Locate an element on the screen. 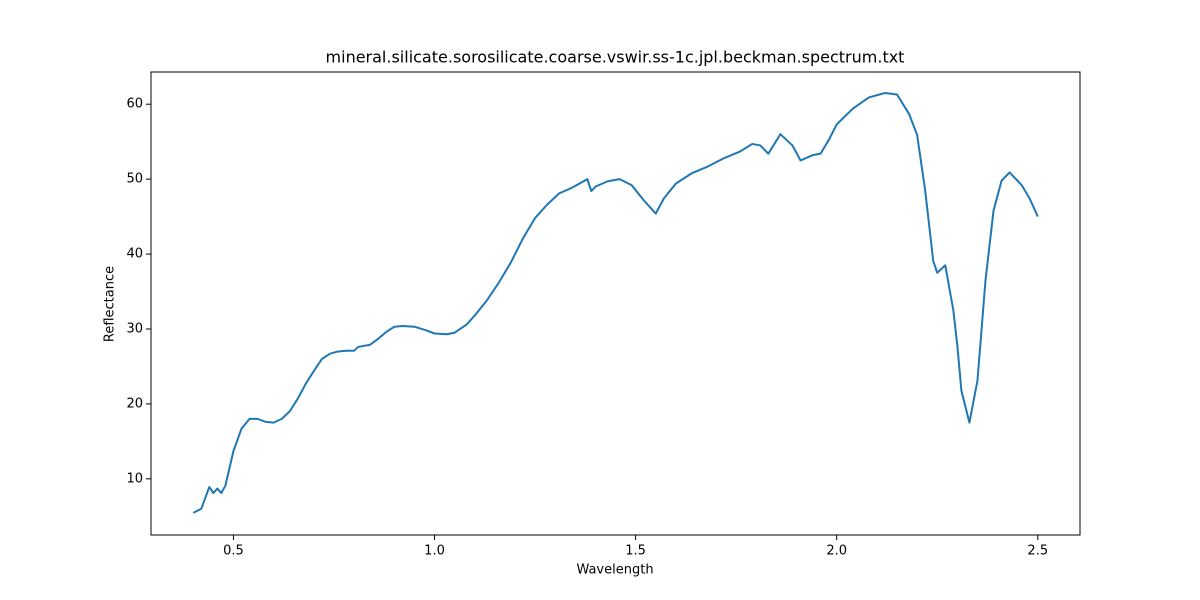 The height and width of the screenshot is (600, 1200). y-tick-label: 60 is located at coordinates (134, 104).